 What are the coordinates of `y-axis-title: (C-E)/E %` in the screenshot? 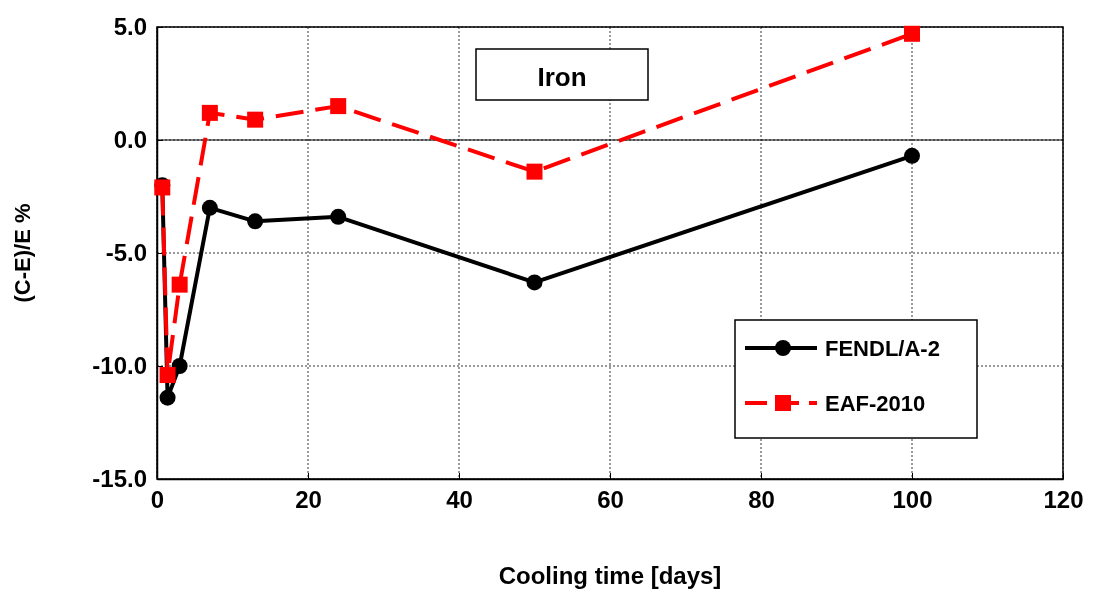 It's located at (22, 253).